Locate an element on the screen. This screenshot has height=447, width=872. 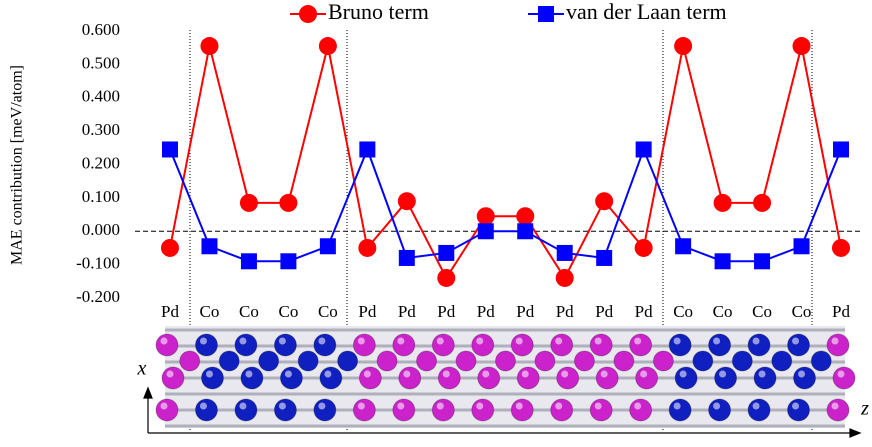
z-axis-symbol: z is located at coordinates (864, 409).